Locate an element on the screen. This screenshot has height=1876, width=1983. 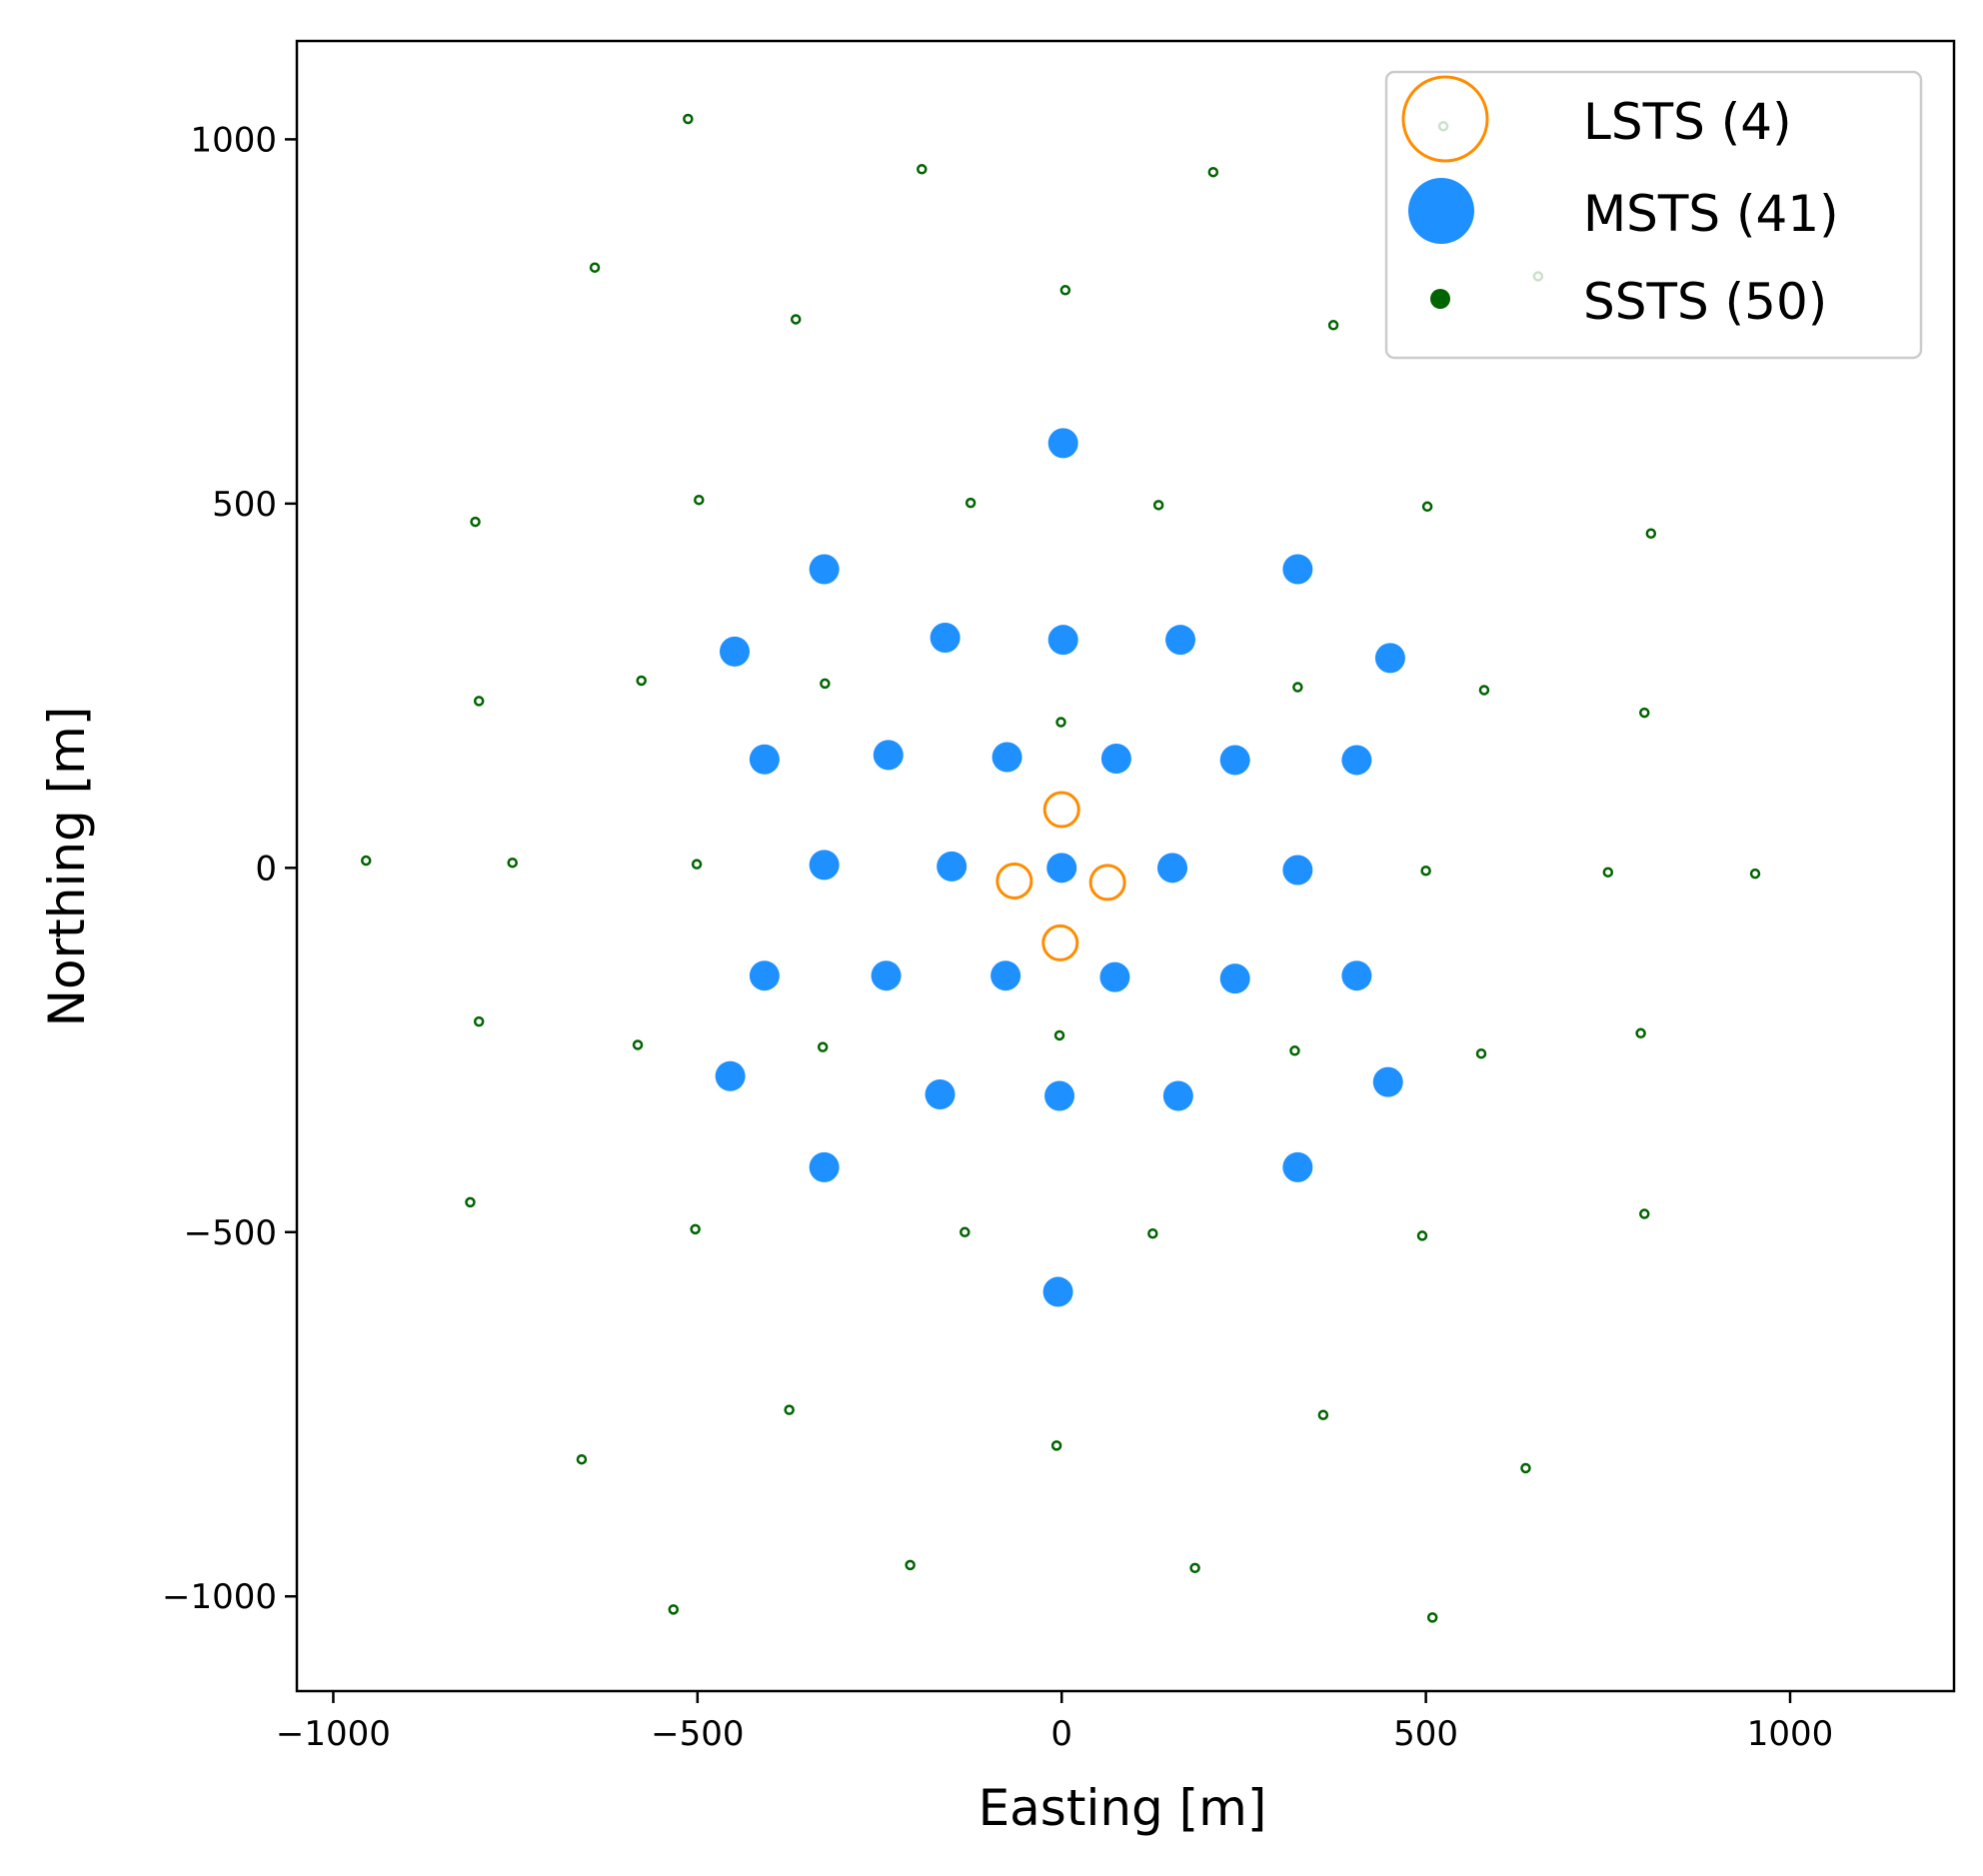
x-axis-title: Easting [m] is located at coordinates (1123, 1808).